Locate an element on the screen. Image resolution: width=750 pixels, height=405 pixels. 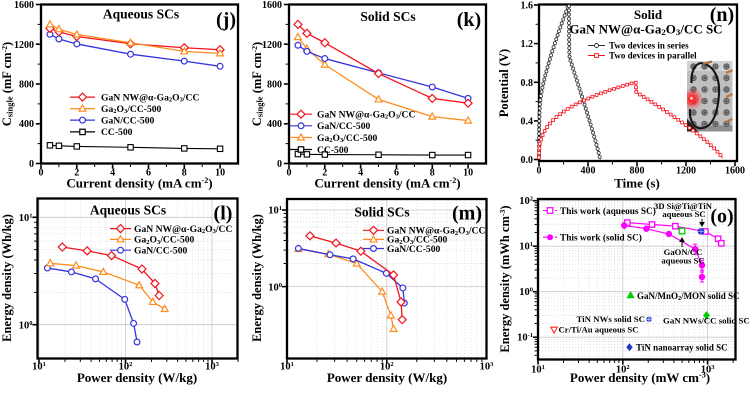
svg-text: Potential (V) is located at coordinates (504, 83).